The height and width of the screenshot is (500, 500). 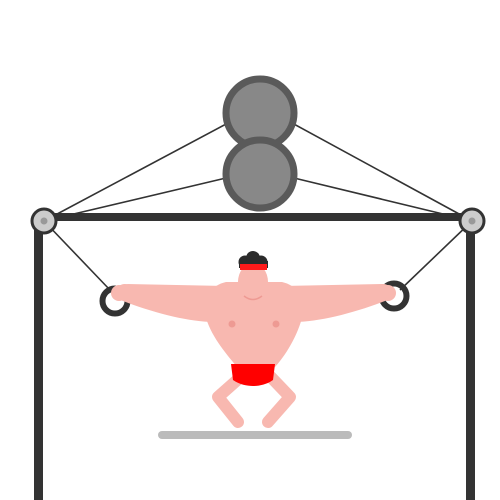 What do you see at coordinates (254, 325) in the screenshot?
I see `athlete-torso` at bounding box center [254, 325].